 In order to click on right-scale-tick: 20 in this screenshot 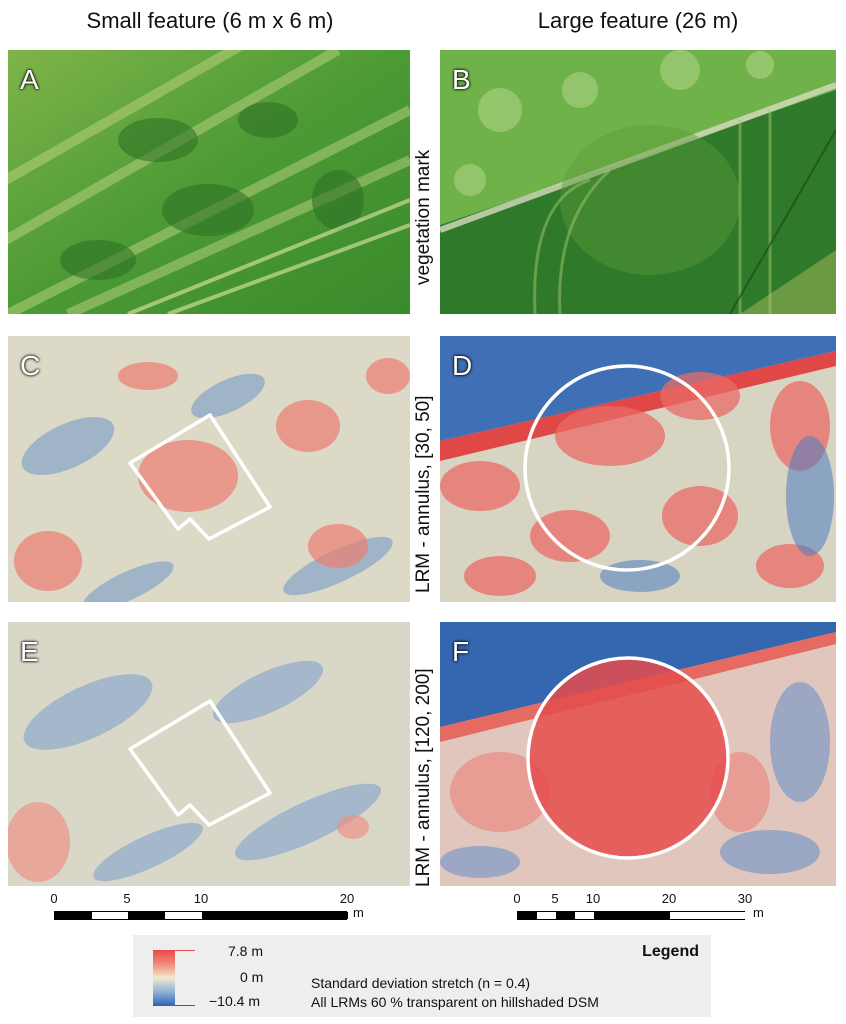, I will do `click(669, 898)`.